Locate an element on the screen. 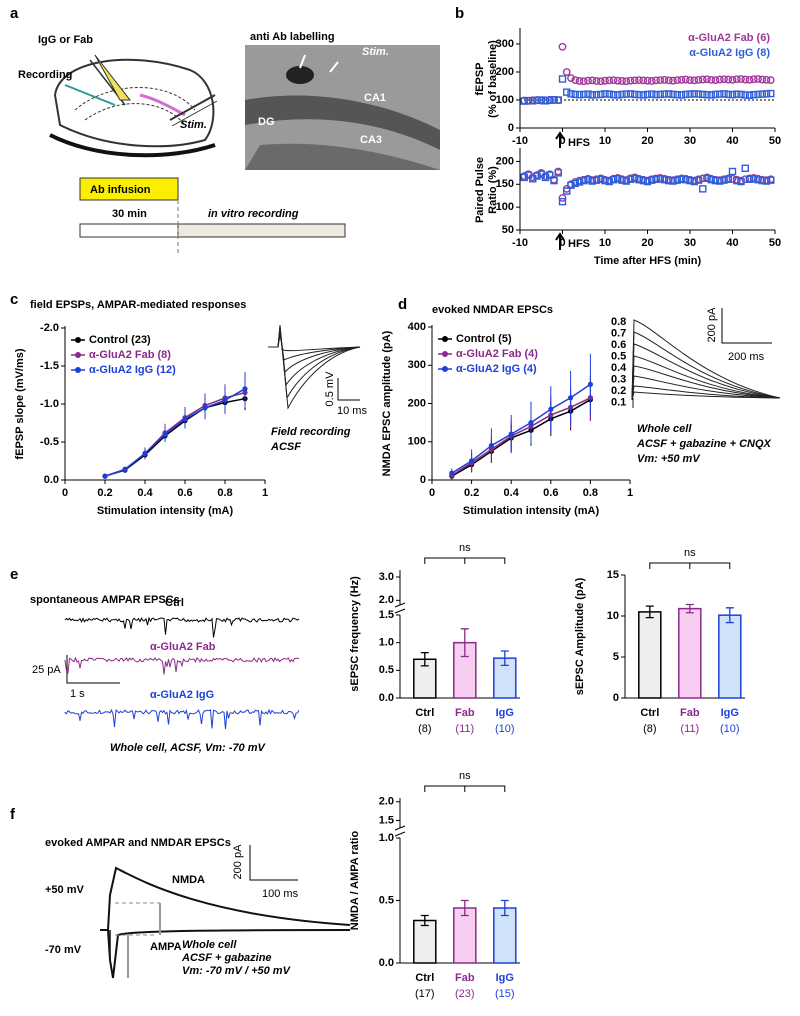 This screenshot has width=800, height=1016. trace-label: 0.5 is located at coordinates (618, 356).